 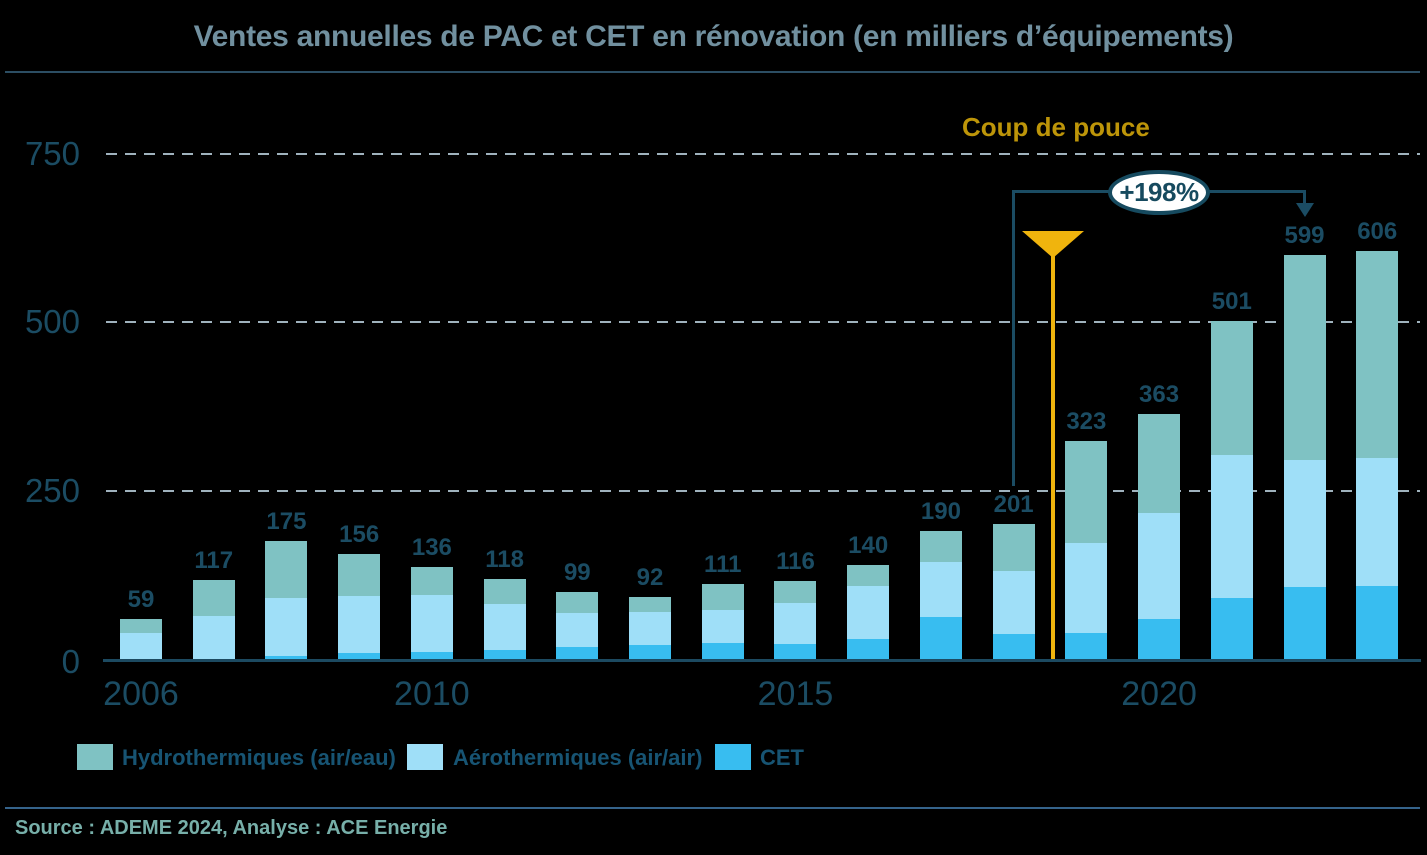 I want to click on segment-cet-2021, so click(x=1231, y=628).